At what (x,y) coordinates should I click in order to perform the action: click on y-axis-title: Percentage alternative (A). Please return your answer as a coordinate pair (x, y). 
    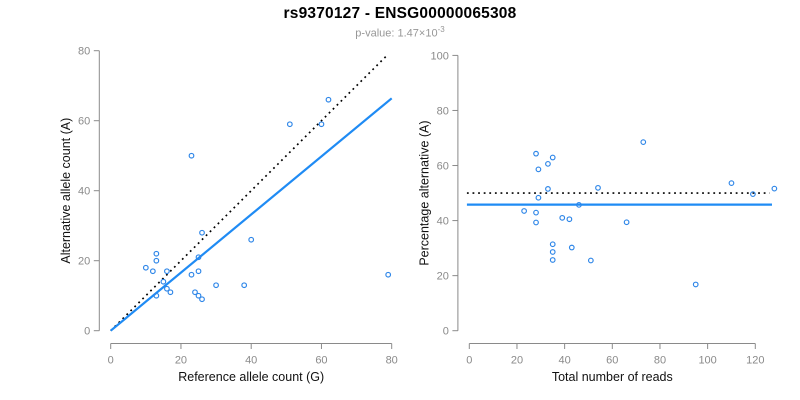
    Looking at the image, I should click on (424, 192).